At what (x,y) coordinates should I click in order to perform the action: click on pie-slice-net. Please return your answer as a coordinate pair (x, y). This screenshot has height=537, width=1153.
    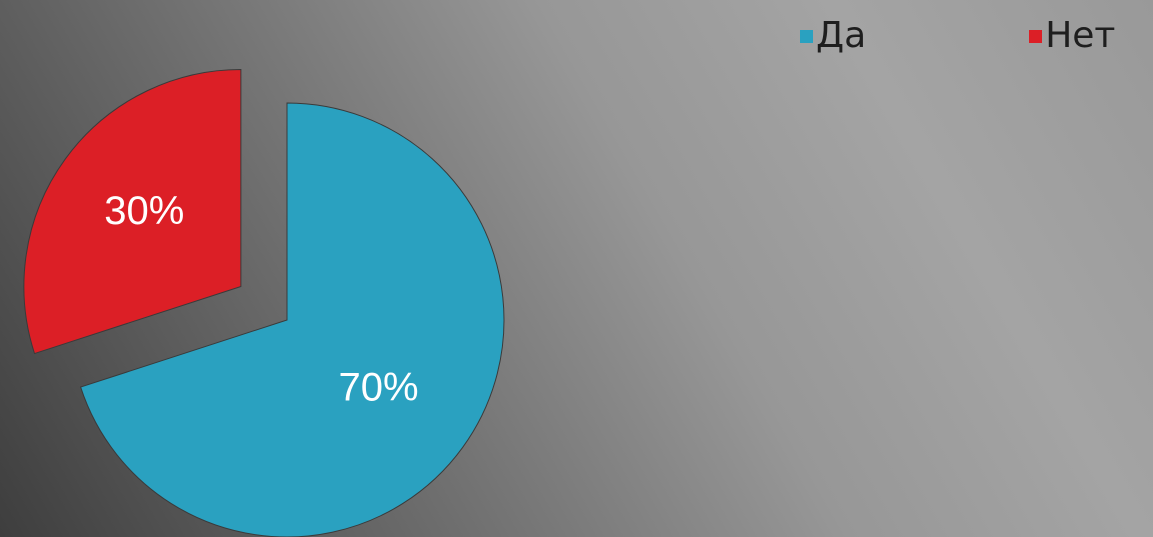
    Looking at the image, I should click on (132, 211).